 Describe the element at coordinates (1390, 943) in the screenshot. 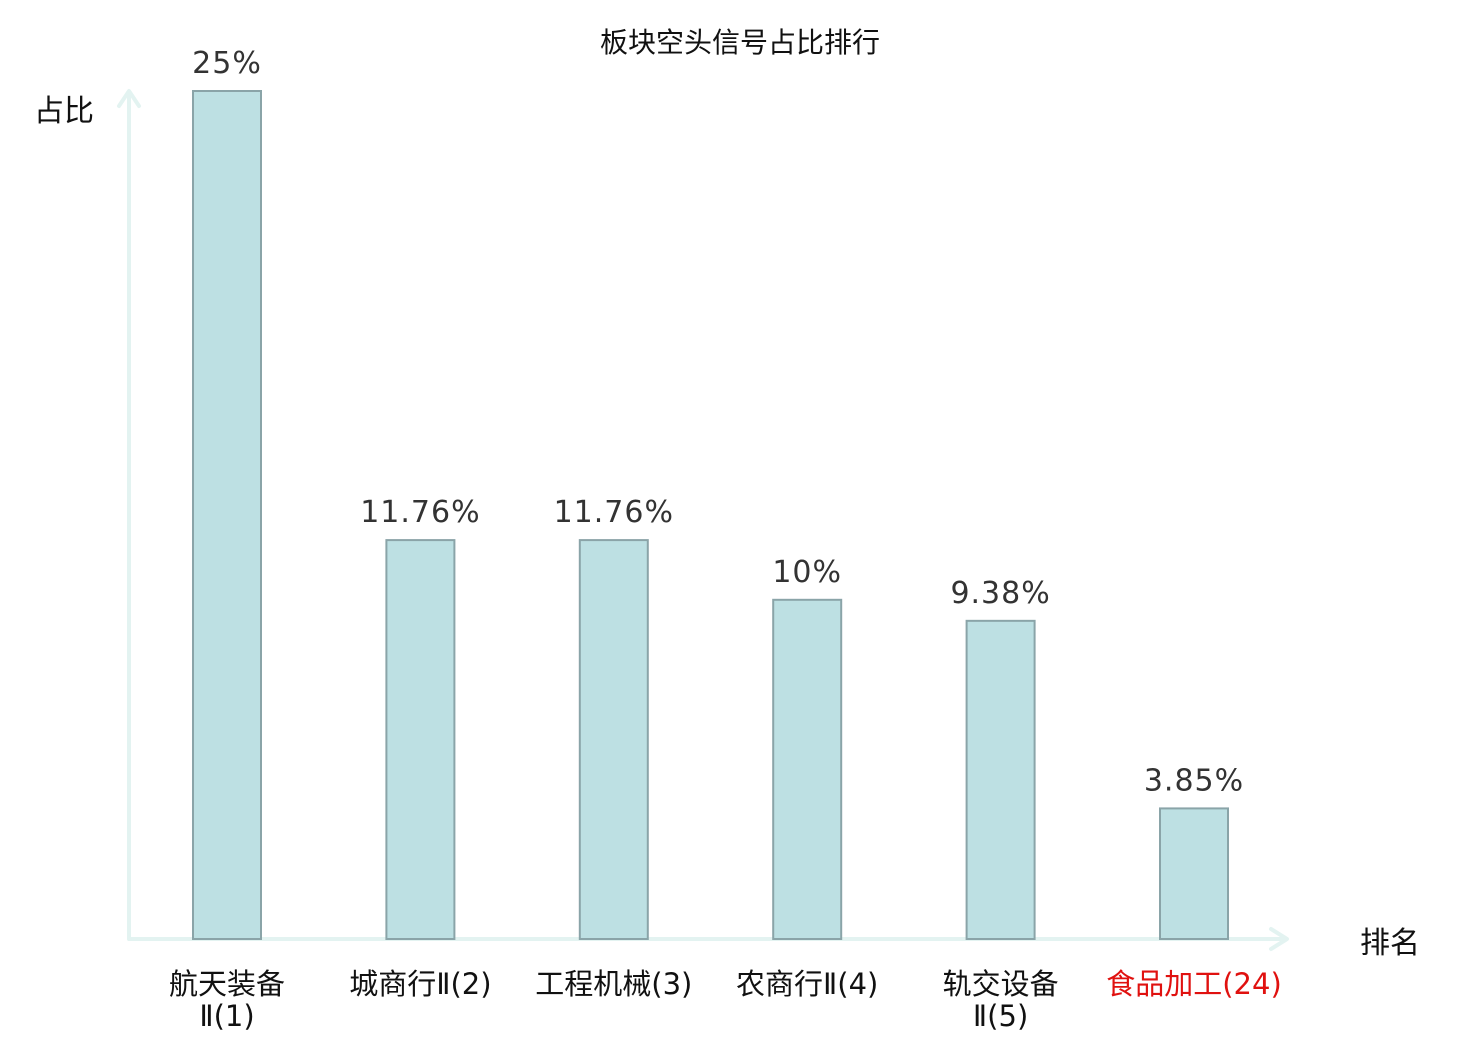

I see `x-axis-label: 排名` at that location.